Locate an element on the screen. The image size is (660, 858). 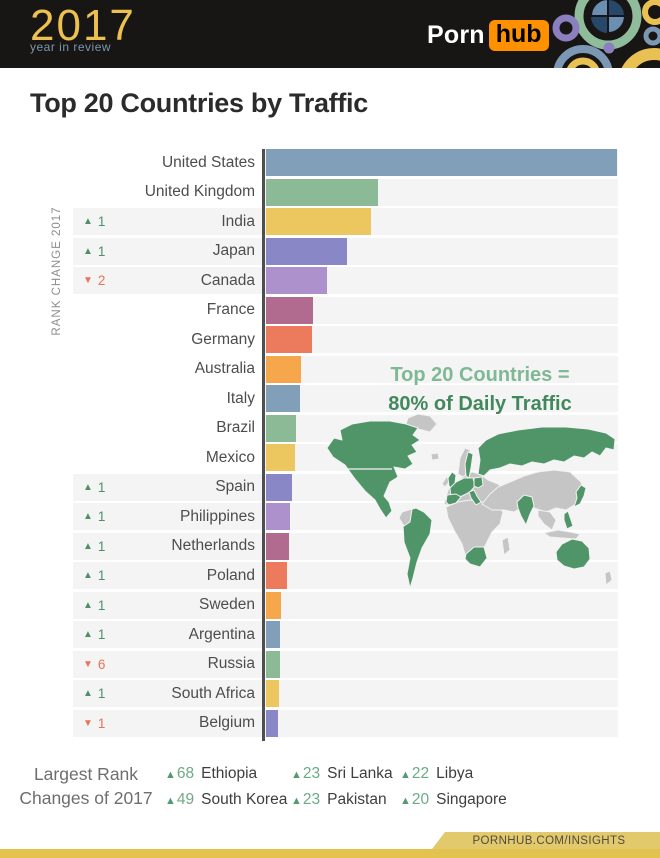
rank-legend-title-line2: Changes of 2017 is located at coordinates (86, 797).